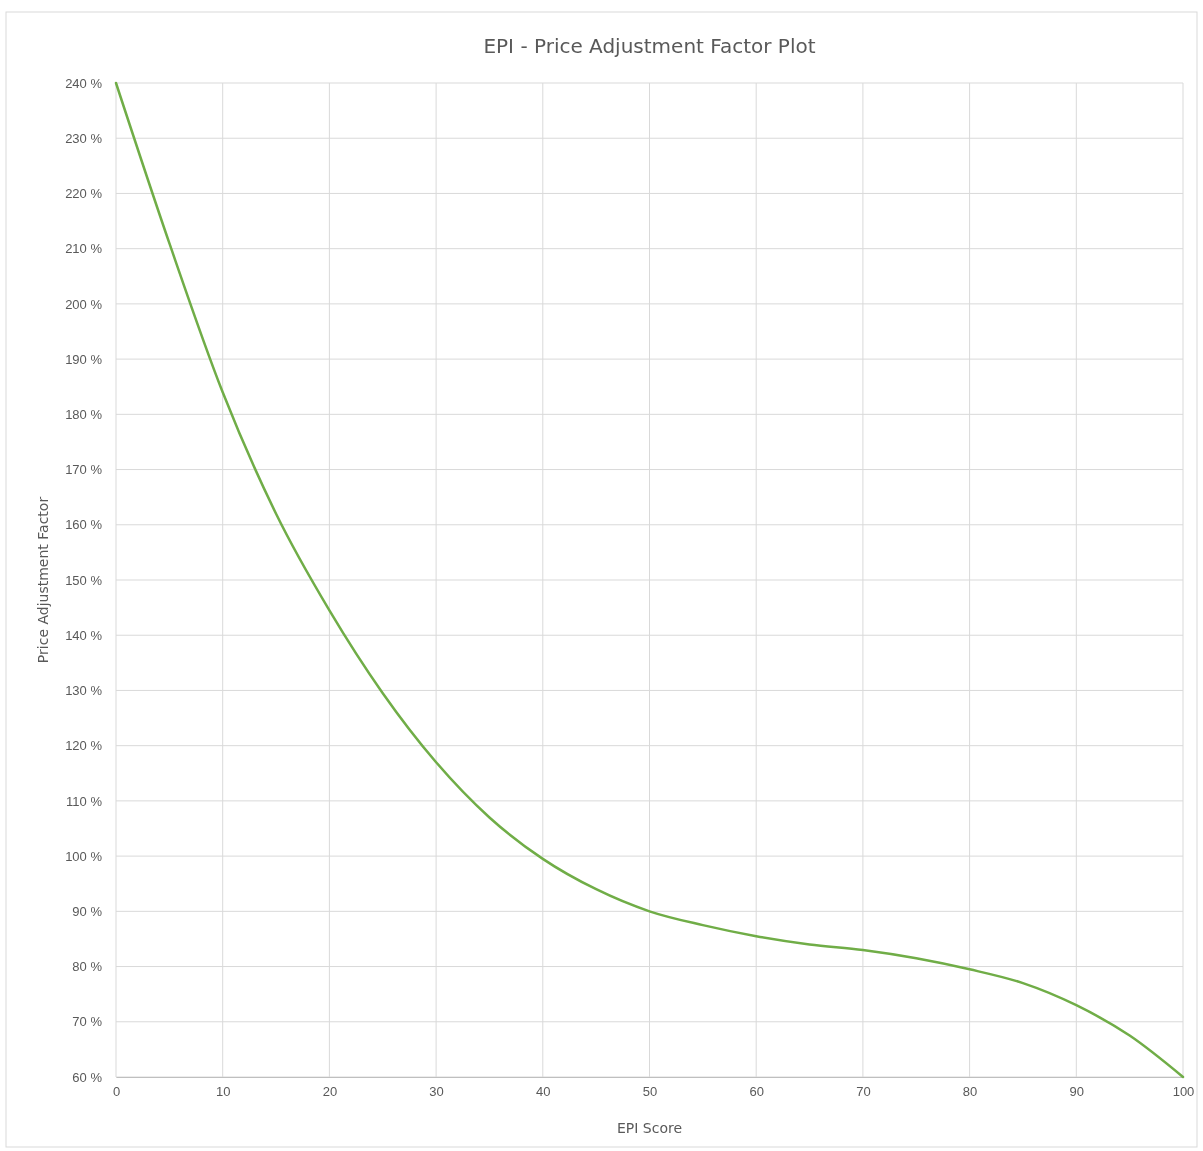 The width and height of the screenshot is (1203, 1151). I want to click on y-tick-label: 110 %, so click(84, 801).